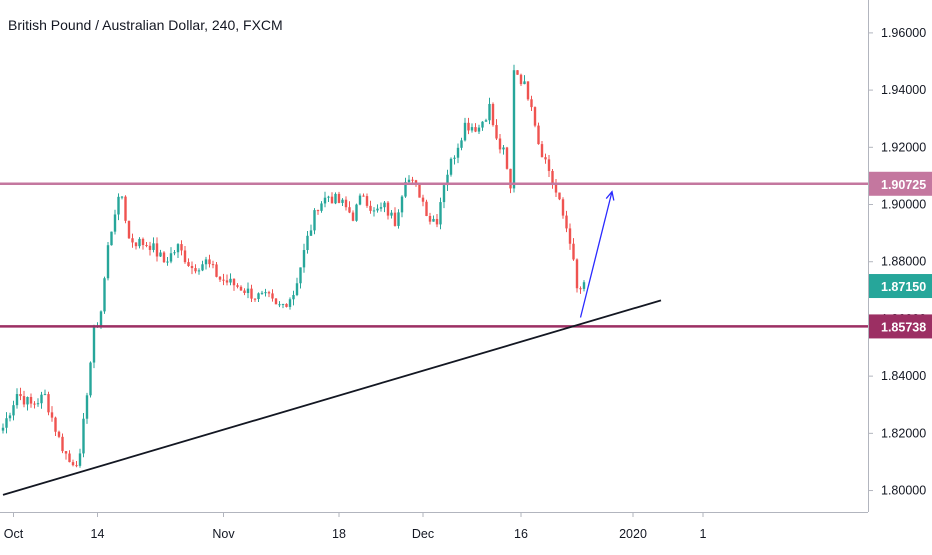 This screenshot has width=932, height=555. I want to click on time-axis-background, so click(466, 531).